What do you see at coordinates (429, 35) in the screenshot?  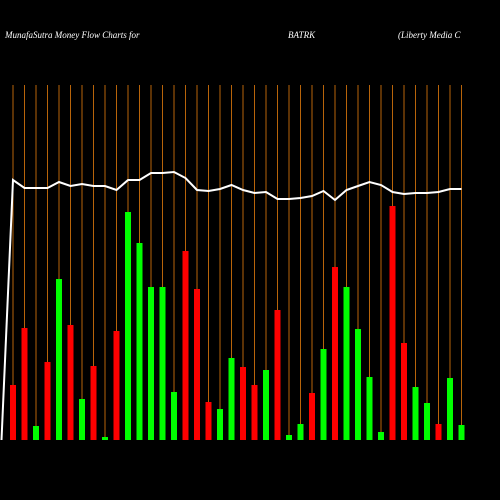 I see `company: (Liberty Media C` at bounding box center [429, 35].